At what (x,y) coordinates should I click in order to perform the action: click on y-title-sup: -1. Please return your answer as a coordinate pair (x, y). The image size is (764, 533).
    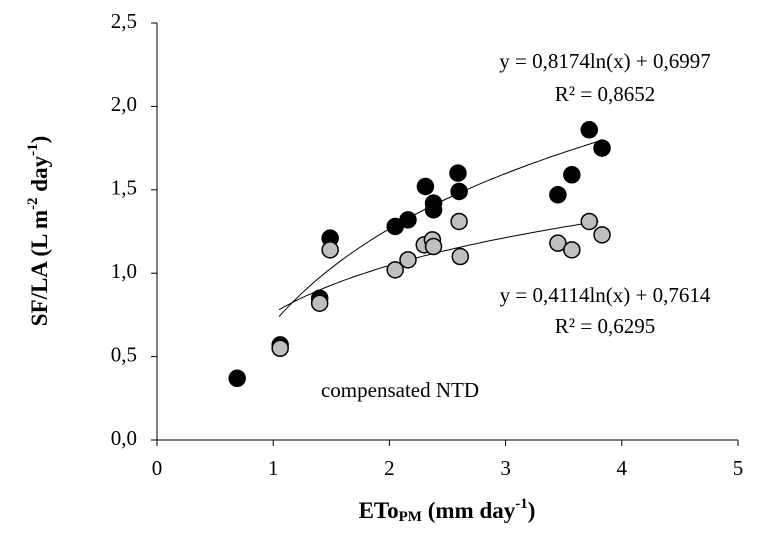
    Looking at the image, I should click on (33, 149).